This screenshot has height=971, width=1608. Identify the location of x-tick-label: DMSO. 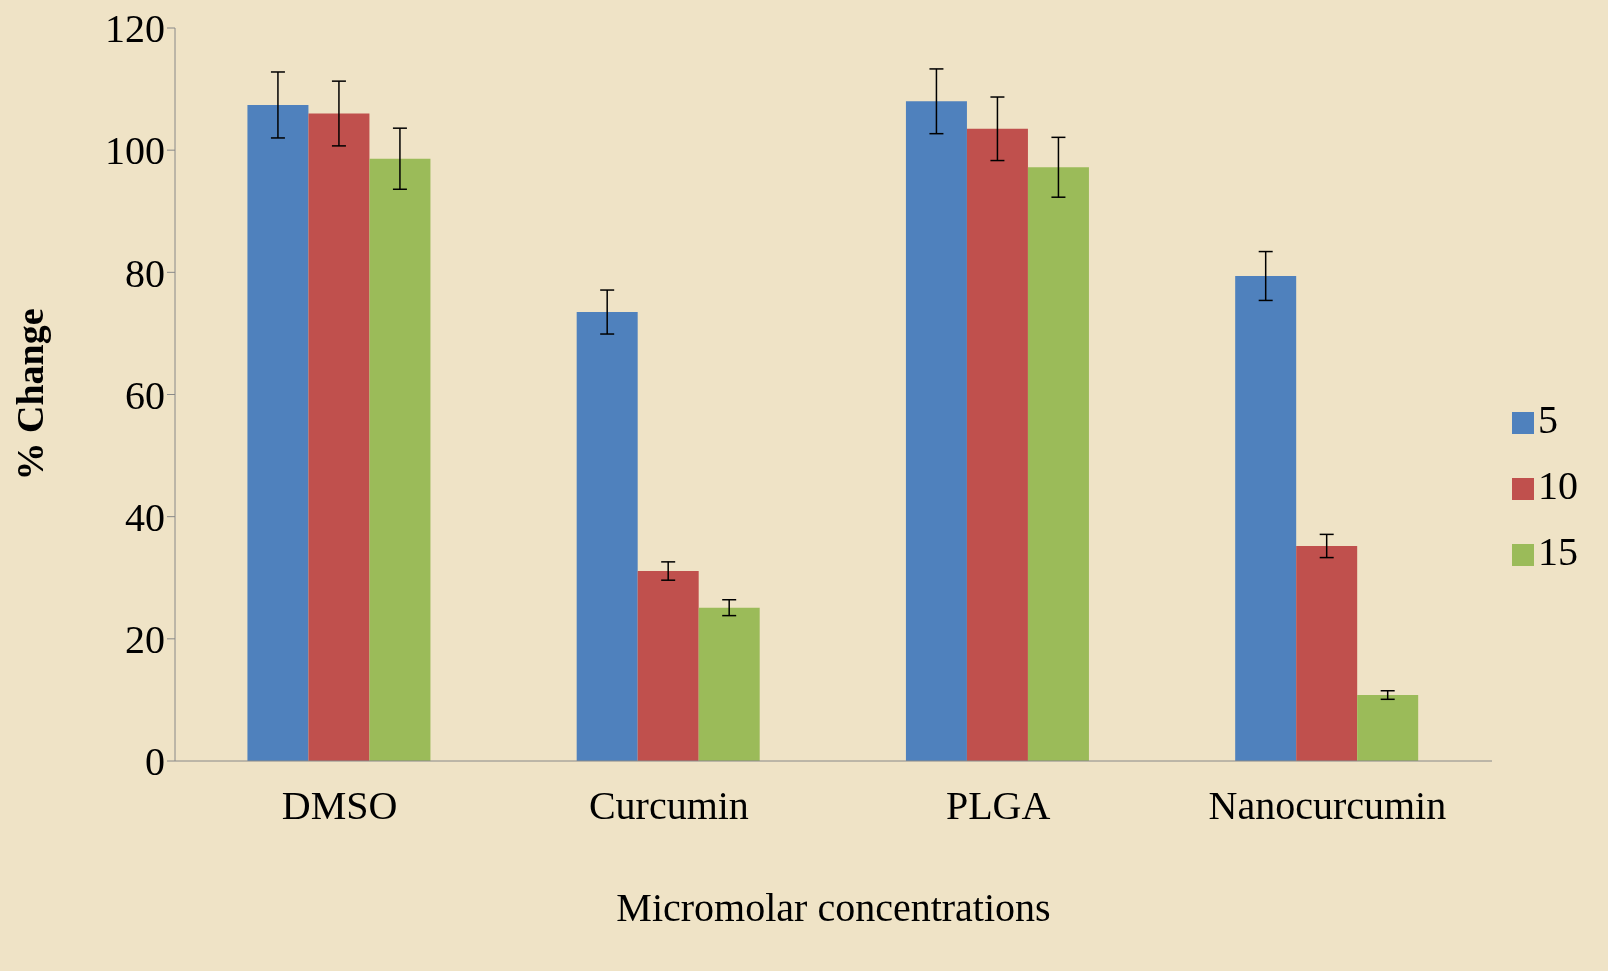
(339, 806).